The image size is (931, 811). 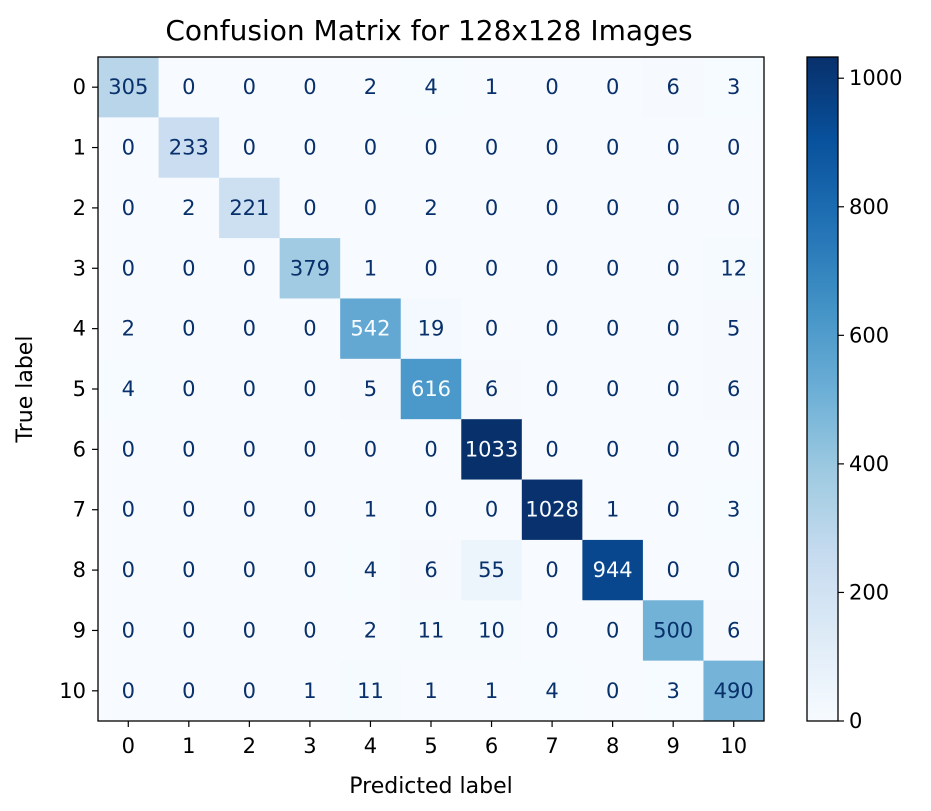 What do you see at coordinates (869, 464) in the screenshot?
I see `colorbar-tick-label: 400` at bounding box center [869, 464].